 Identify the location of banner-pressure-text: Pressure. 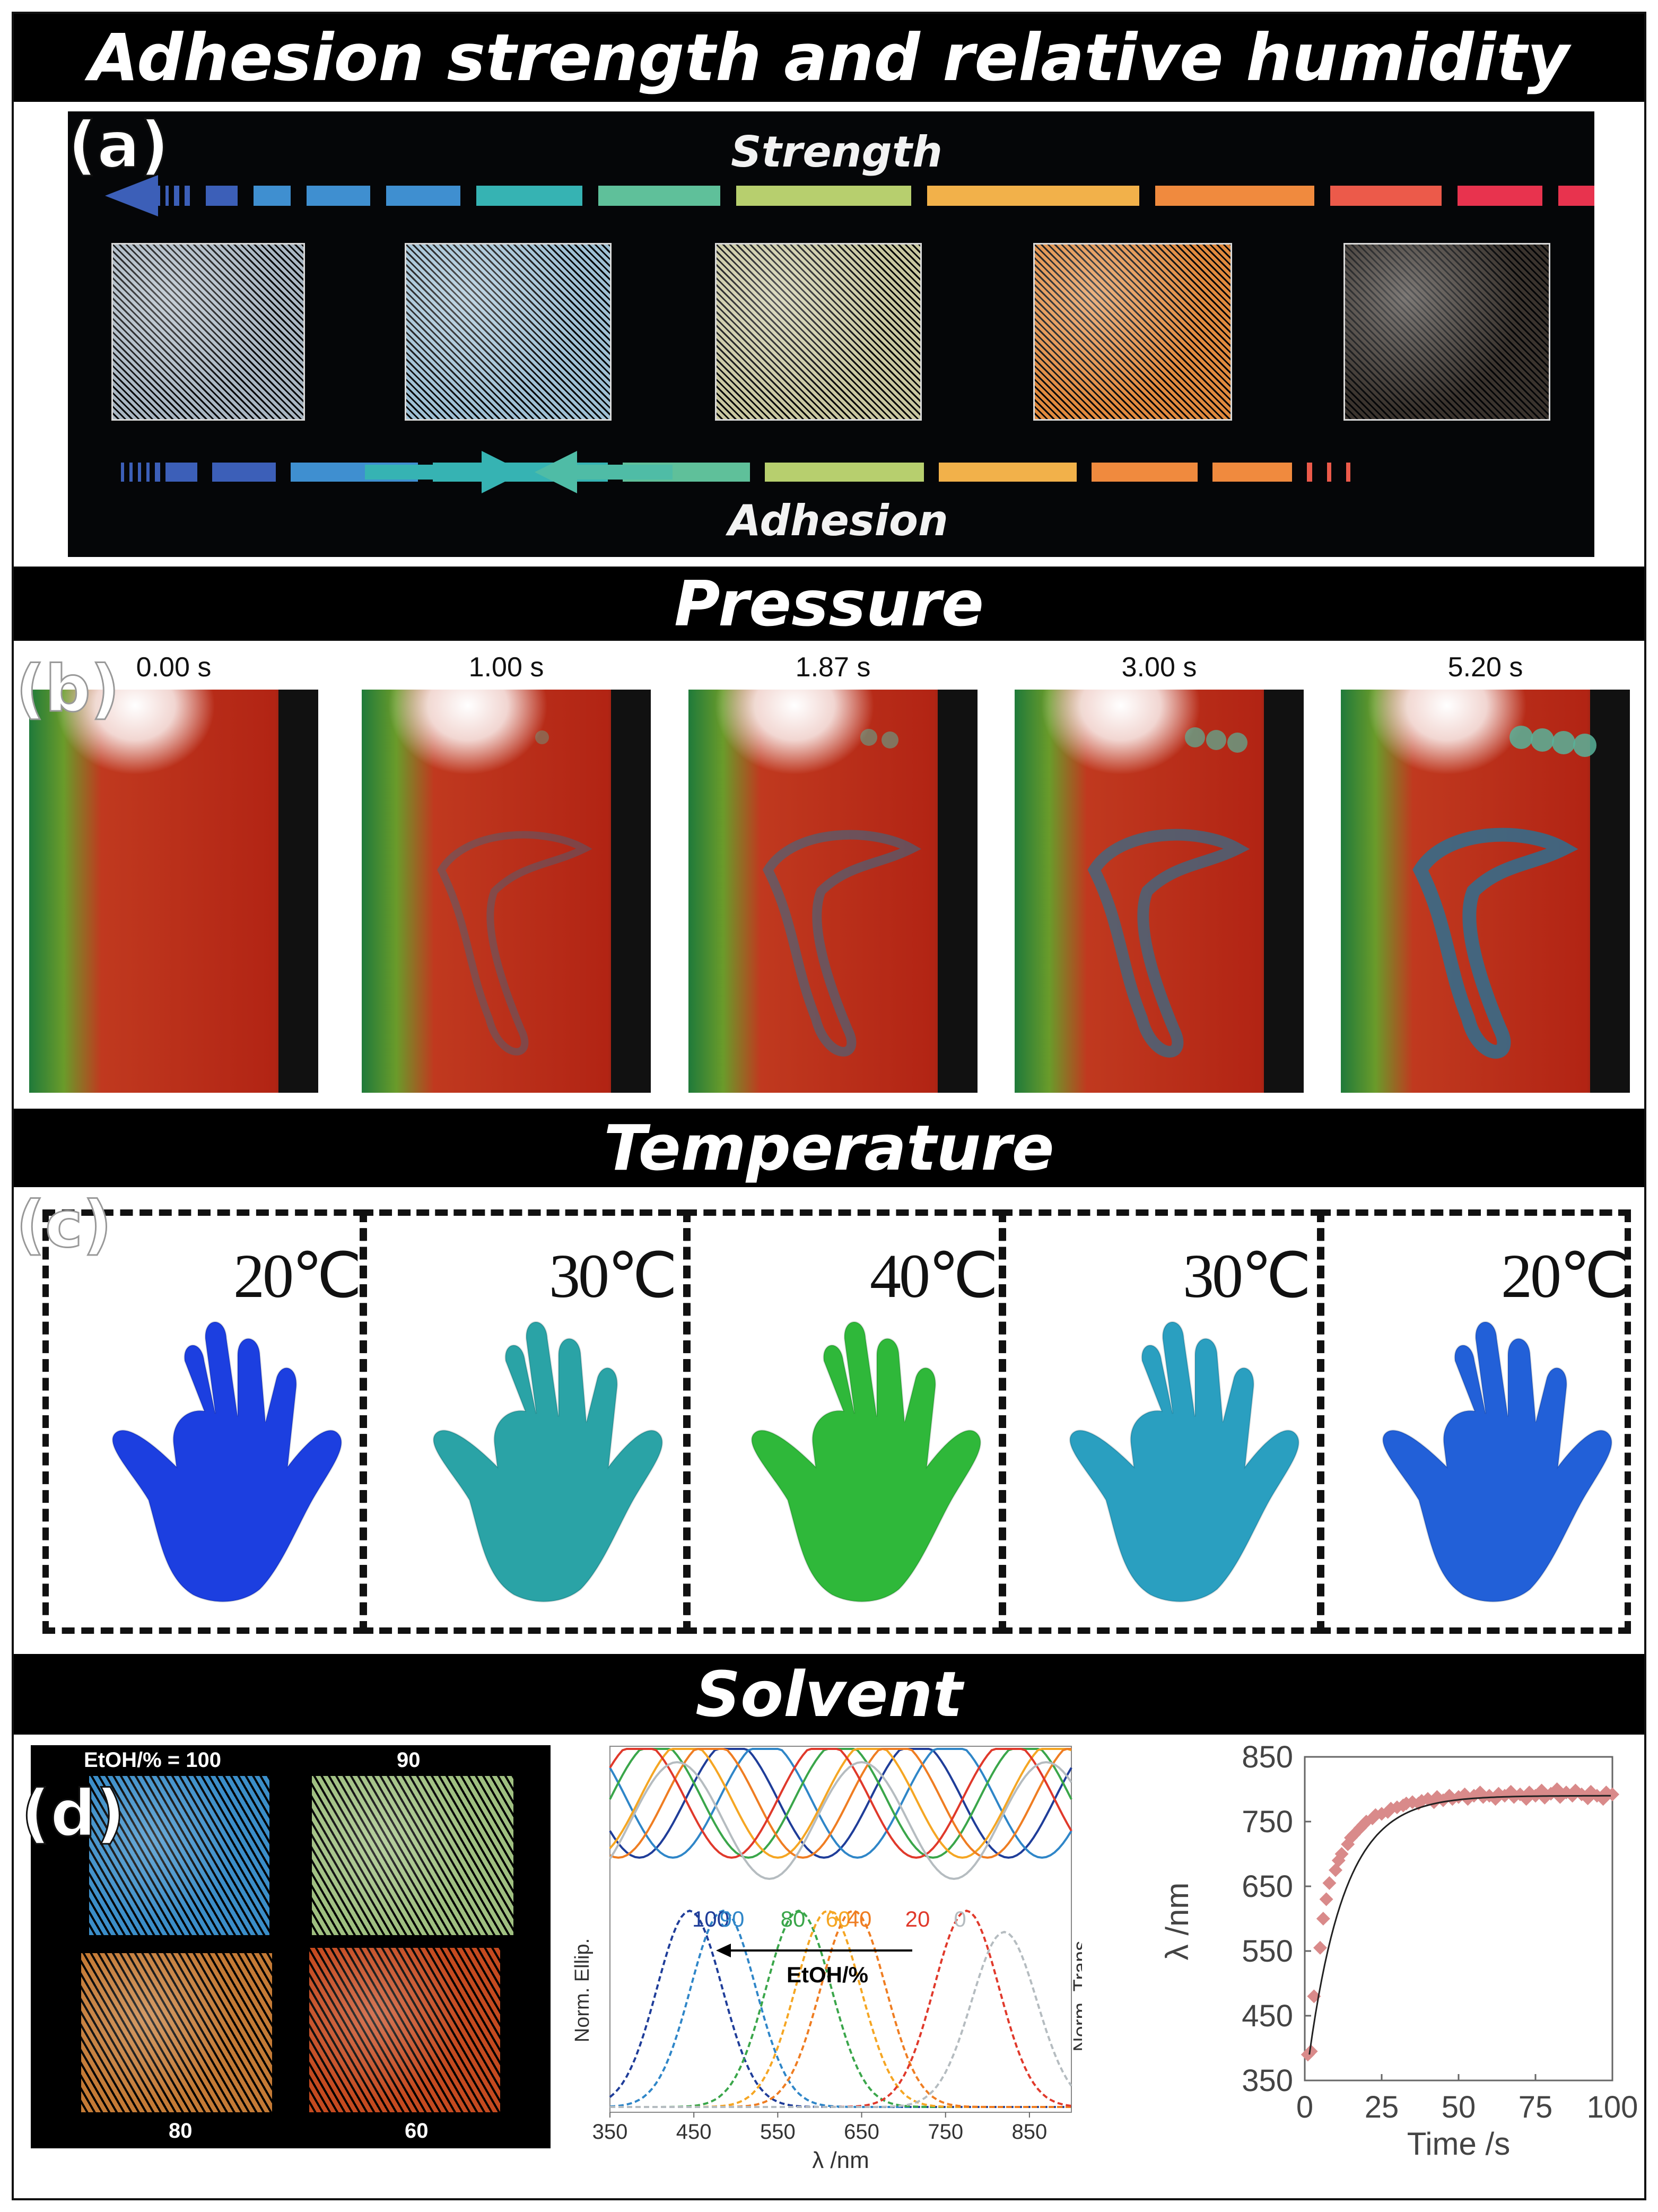
(829, 603).